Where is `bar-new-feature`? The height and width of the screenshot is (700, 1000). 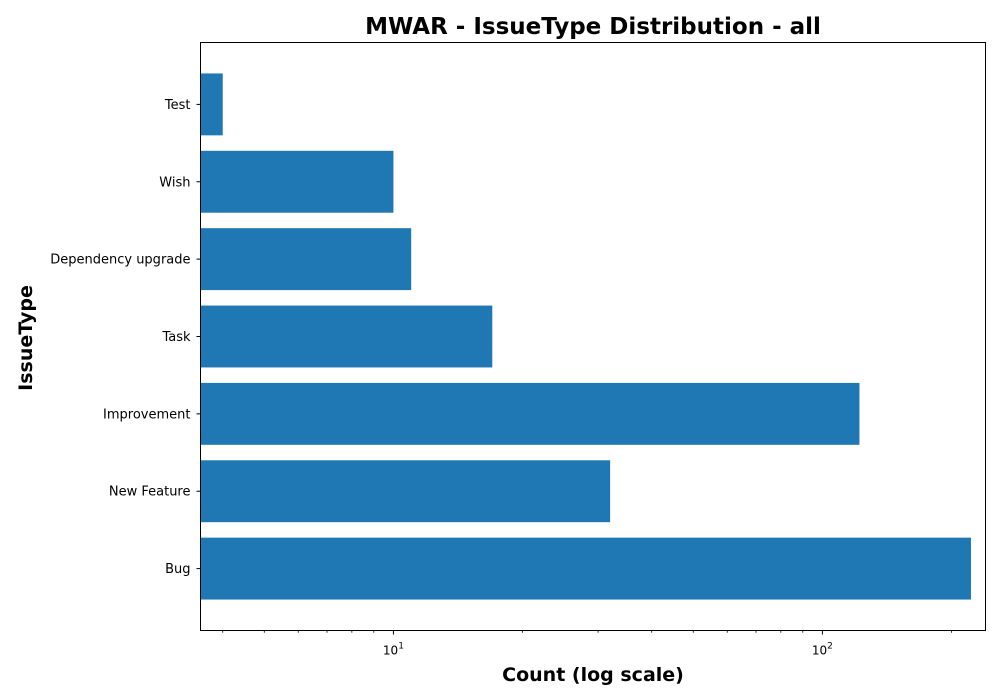 bar-new-feature is located at coordinates (405, 491).